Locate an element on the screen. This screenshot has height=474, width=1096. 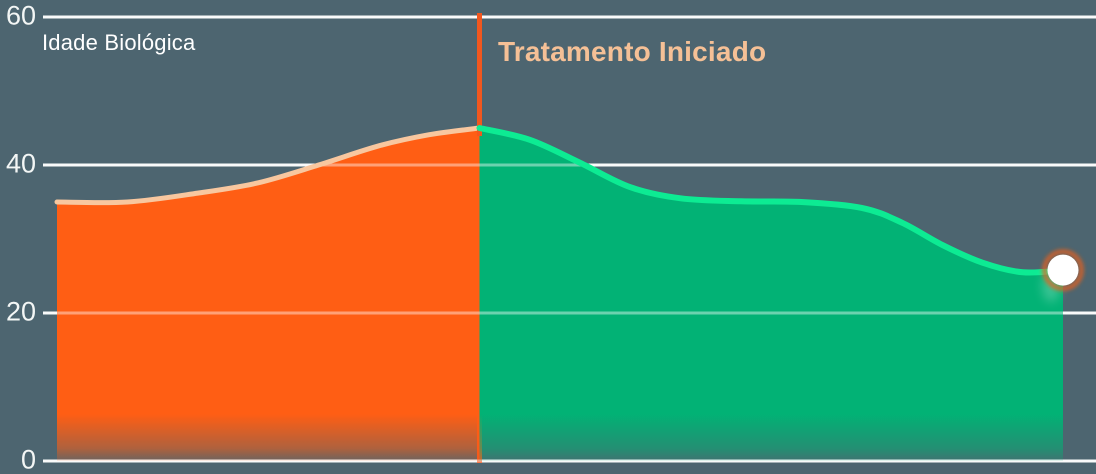
end-marker-glow is located at coordinates (1063, 270).